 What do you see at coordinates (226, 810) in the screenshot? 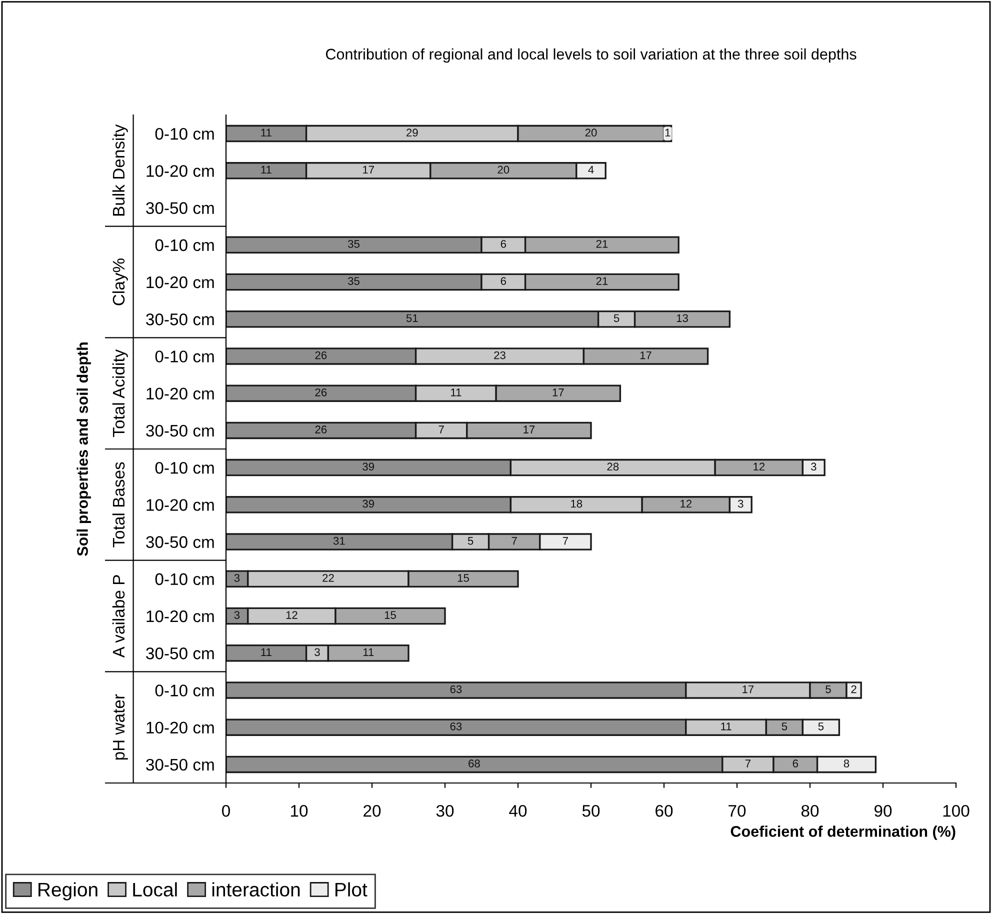
I see `x-tick-label: 0` at bounding box center [226, 810].